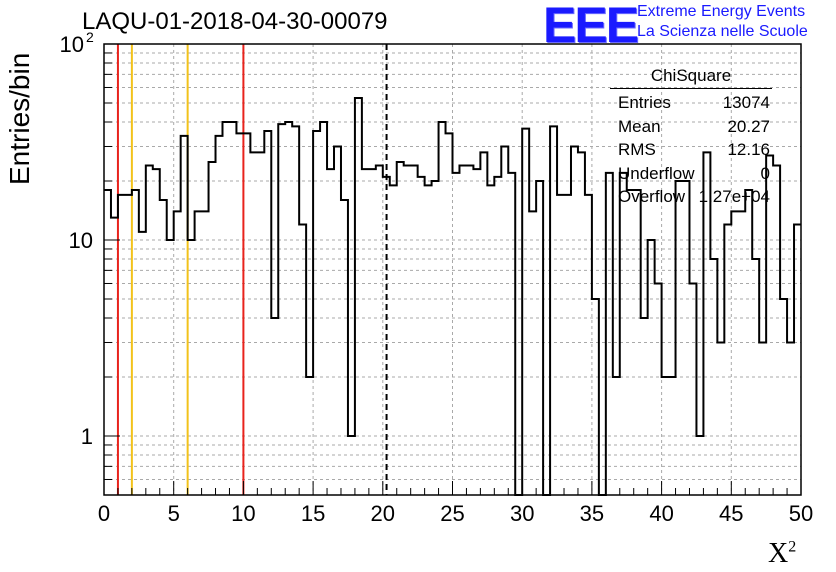 The width and height of the screenshot is (836, 572). Describe the element at coordinates (691, 127) in the screenshot. I see `stats-row-mean: Mean 20.27` at that location.